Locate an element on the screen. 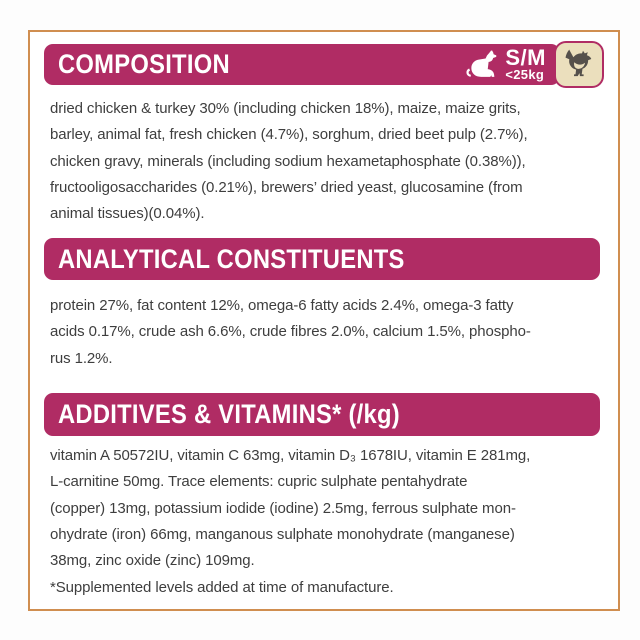  dog-size-badge: S/M <25kg is located at coordinates (505, 63).